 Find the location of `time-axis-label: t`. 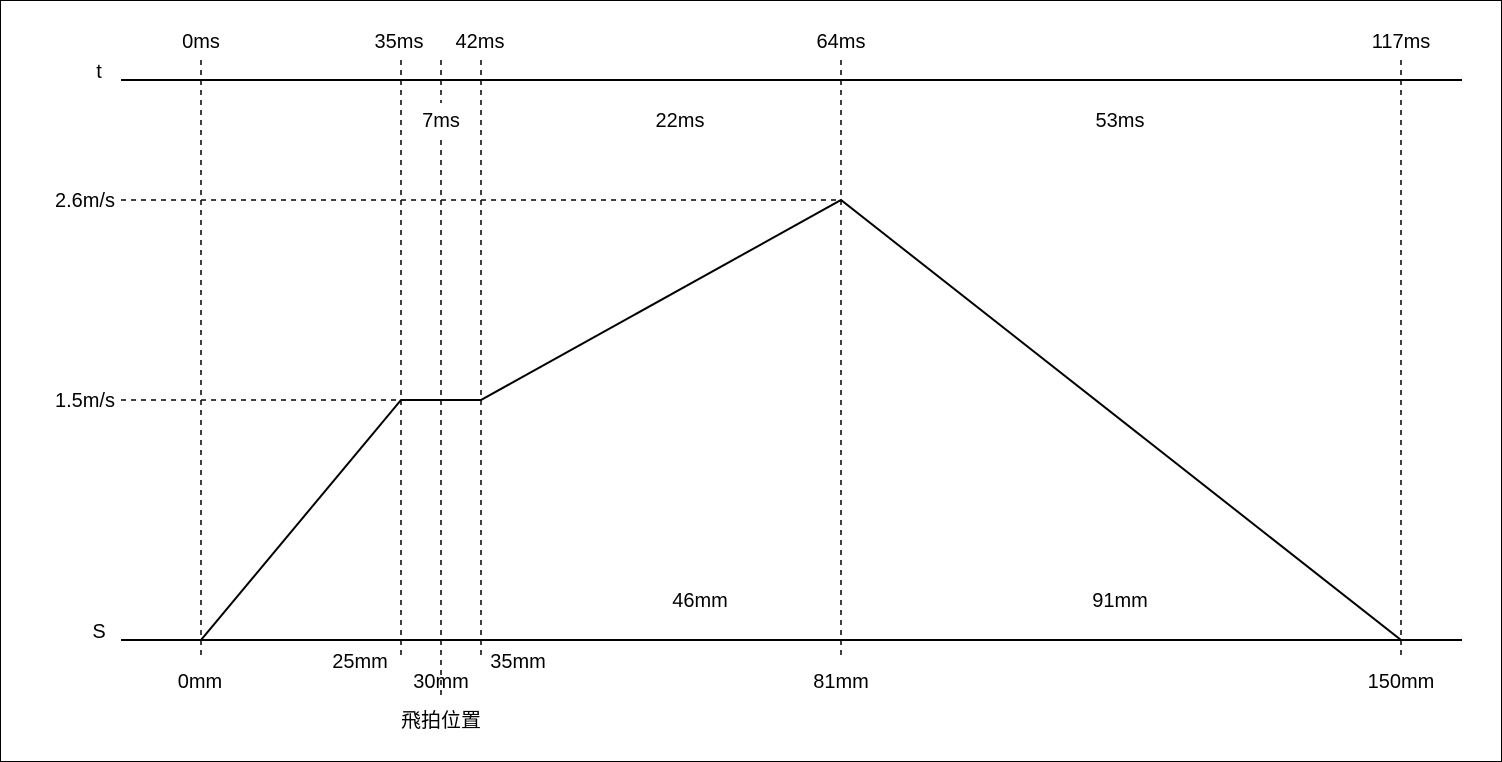

time-axis-label: t is located at coordinates (99, 72).